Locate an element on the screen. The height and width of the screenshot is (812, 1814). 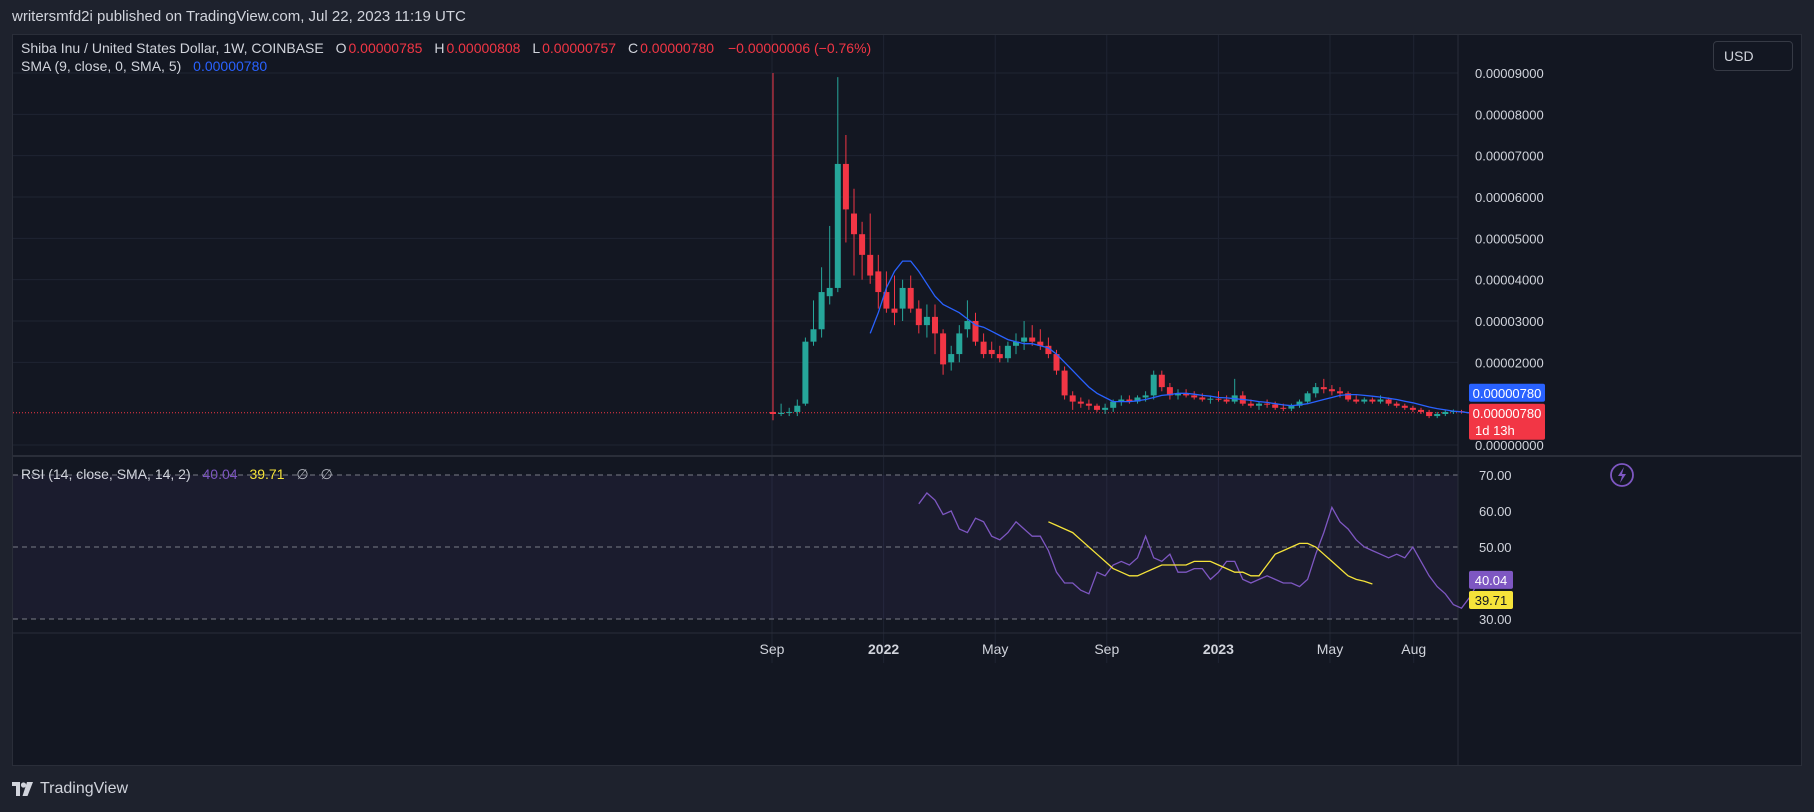
time-tick-label: May is located at coordinates (995, 649).